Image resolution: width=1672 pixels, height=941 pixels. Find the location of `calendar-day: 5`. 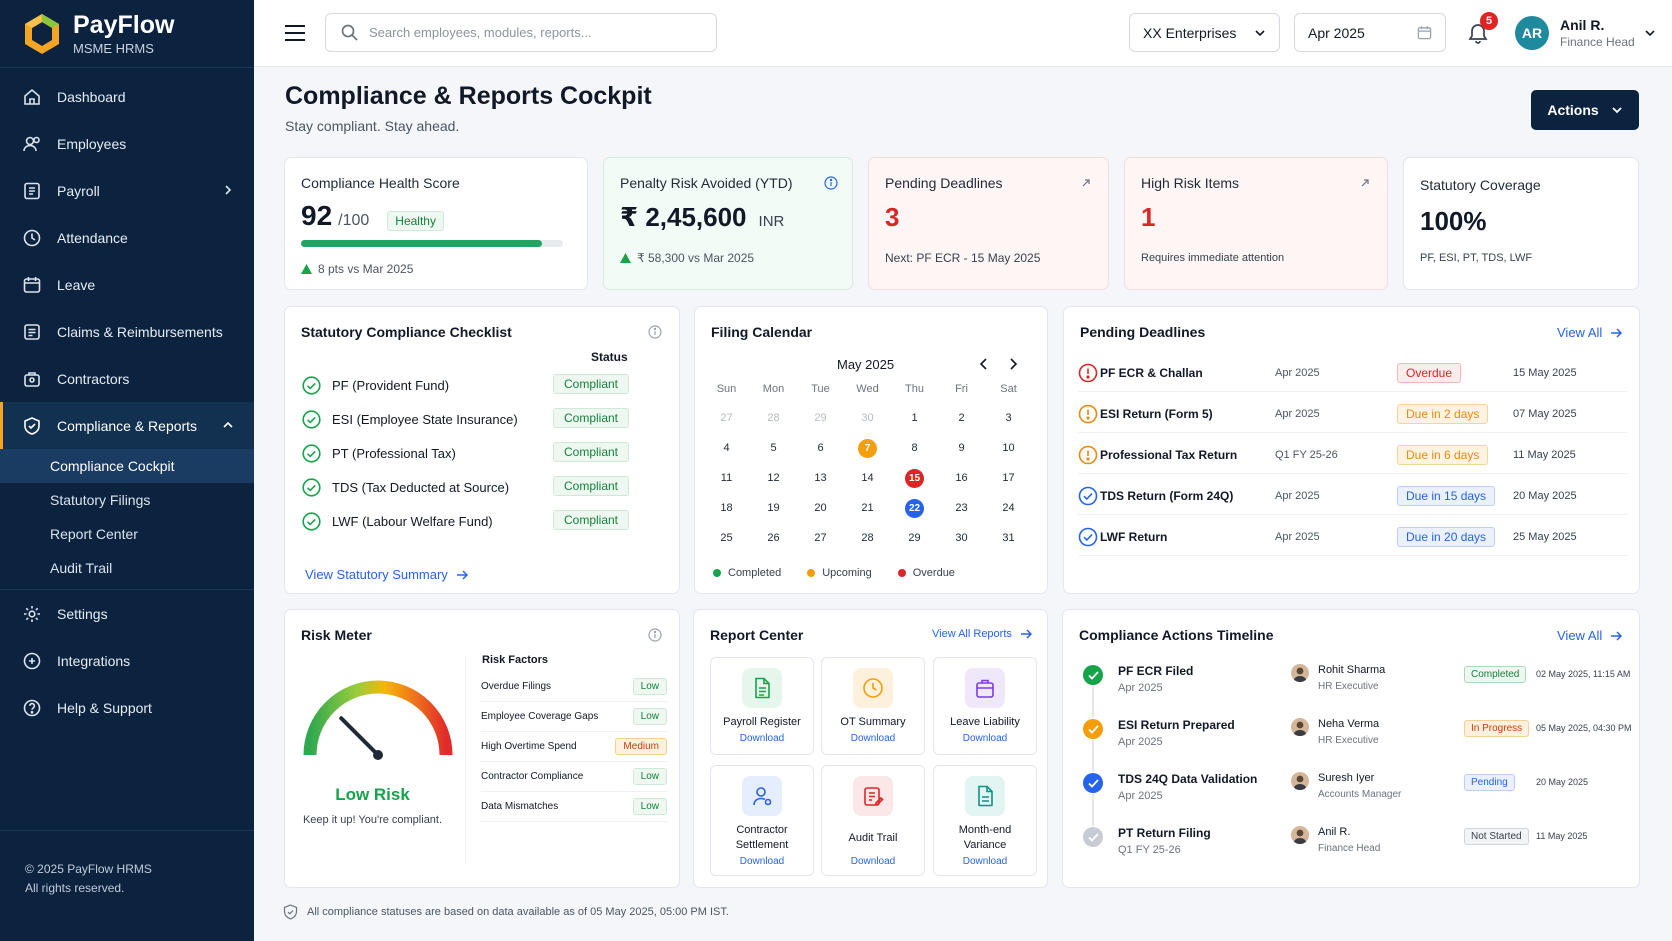

calendar-day: 5 is located at coordinates (773, 448).